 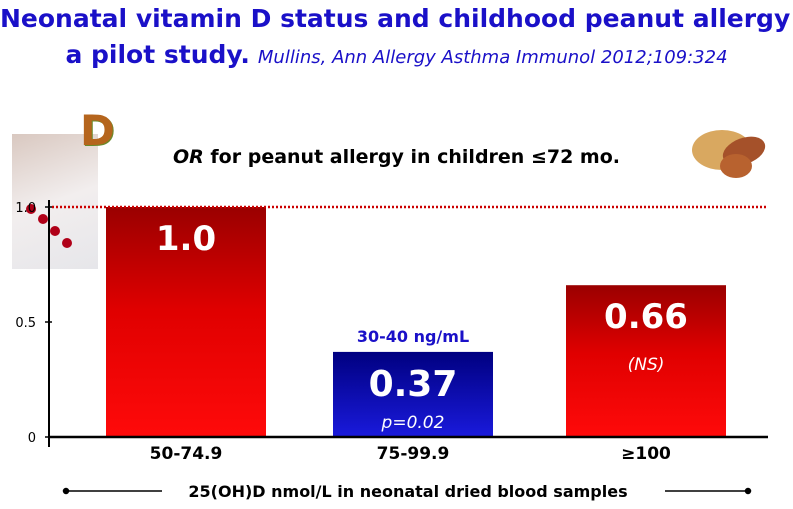 I want to click on y-tick-label: 1.0, so click(x=25, y=208).